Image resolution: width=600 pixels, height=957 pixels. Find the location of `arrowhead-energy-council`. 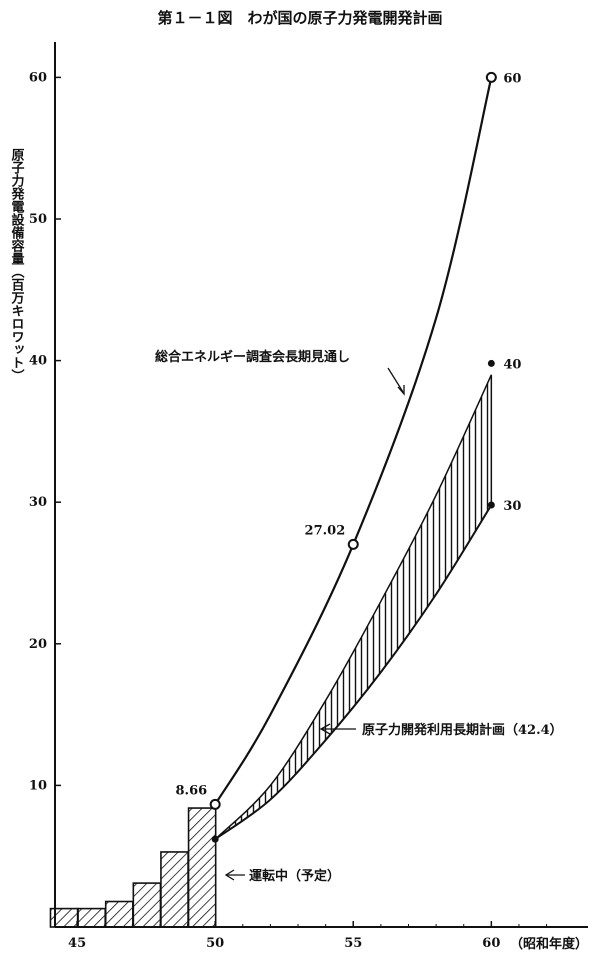

arrowhead-energy-council is located at coordinates (401, 390).